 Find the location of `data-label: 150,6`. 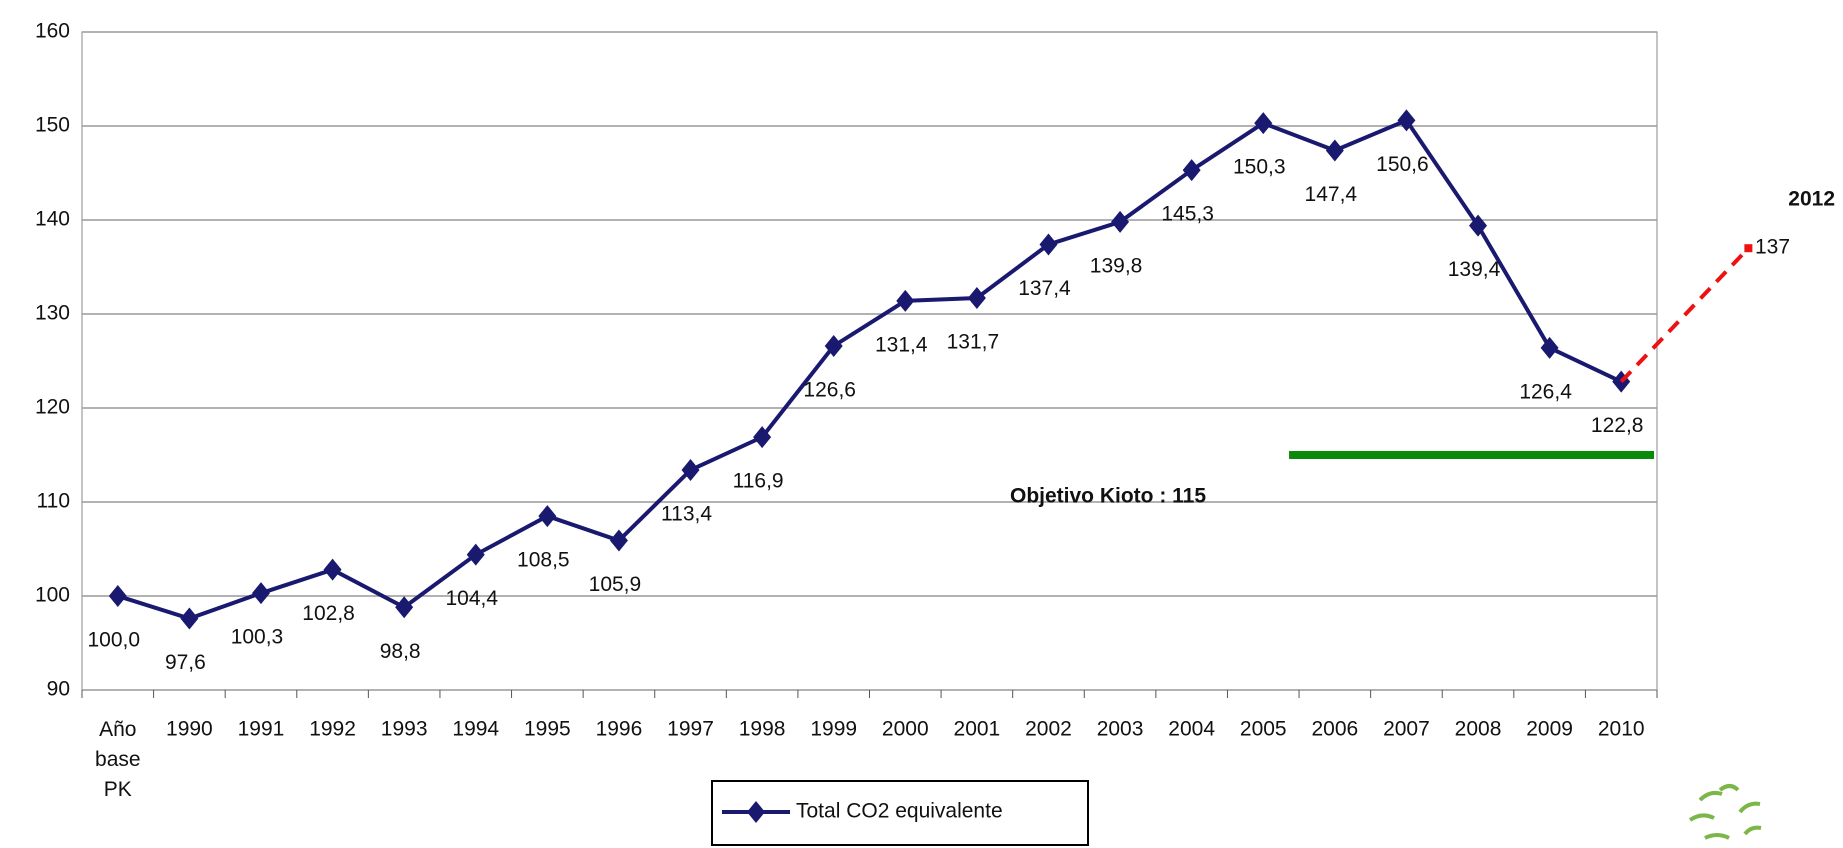

data-label: 150,6 is located at coordinates (1402, 164).